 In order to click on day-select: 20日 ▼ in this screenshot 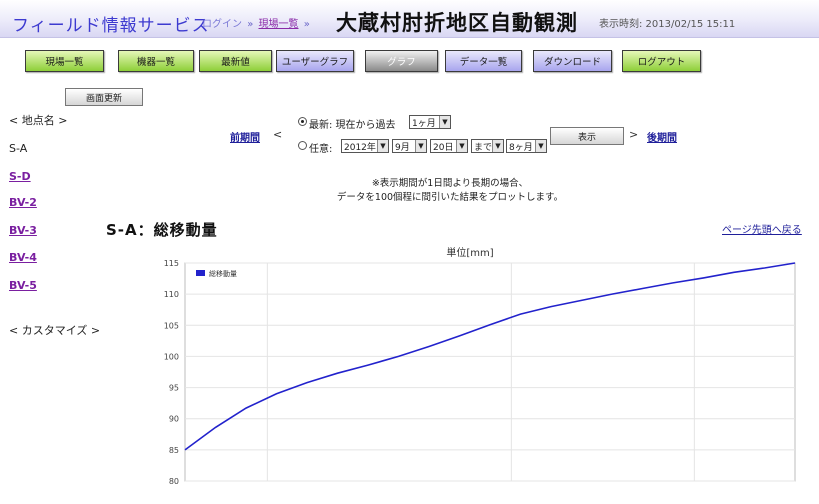, I will do `click(449, 146)`.